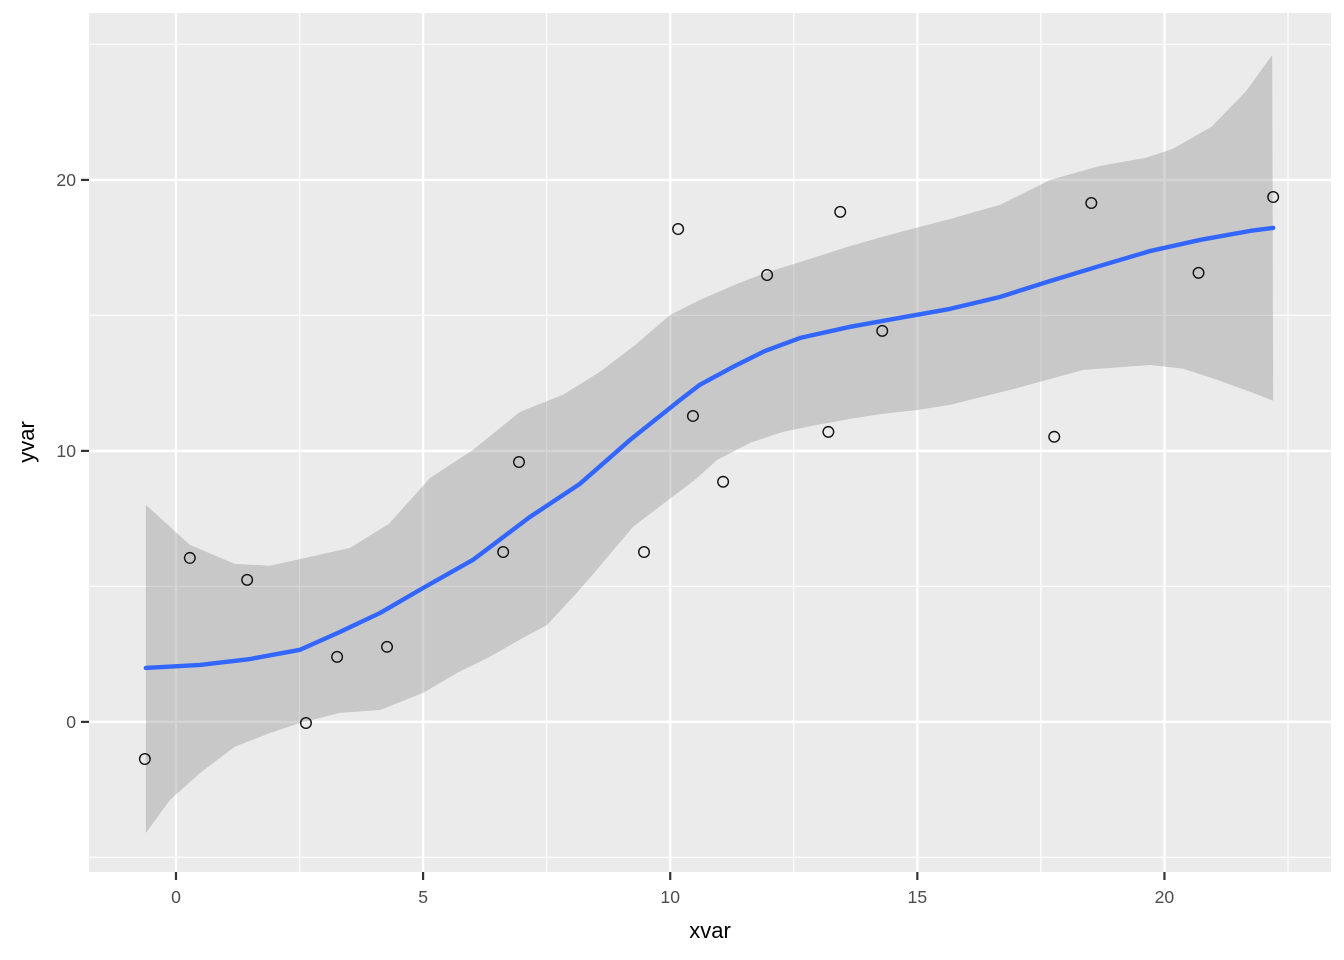 The height and width of the screenshot is (960, 1344). I want to click on x-tick-label: 20, so click(1165, 897).